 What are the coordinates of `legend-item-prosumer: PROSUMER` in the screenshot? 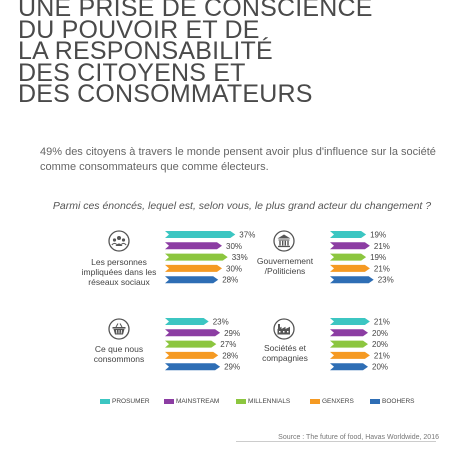 It's located at (125, 402).